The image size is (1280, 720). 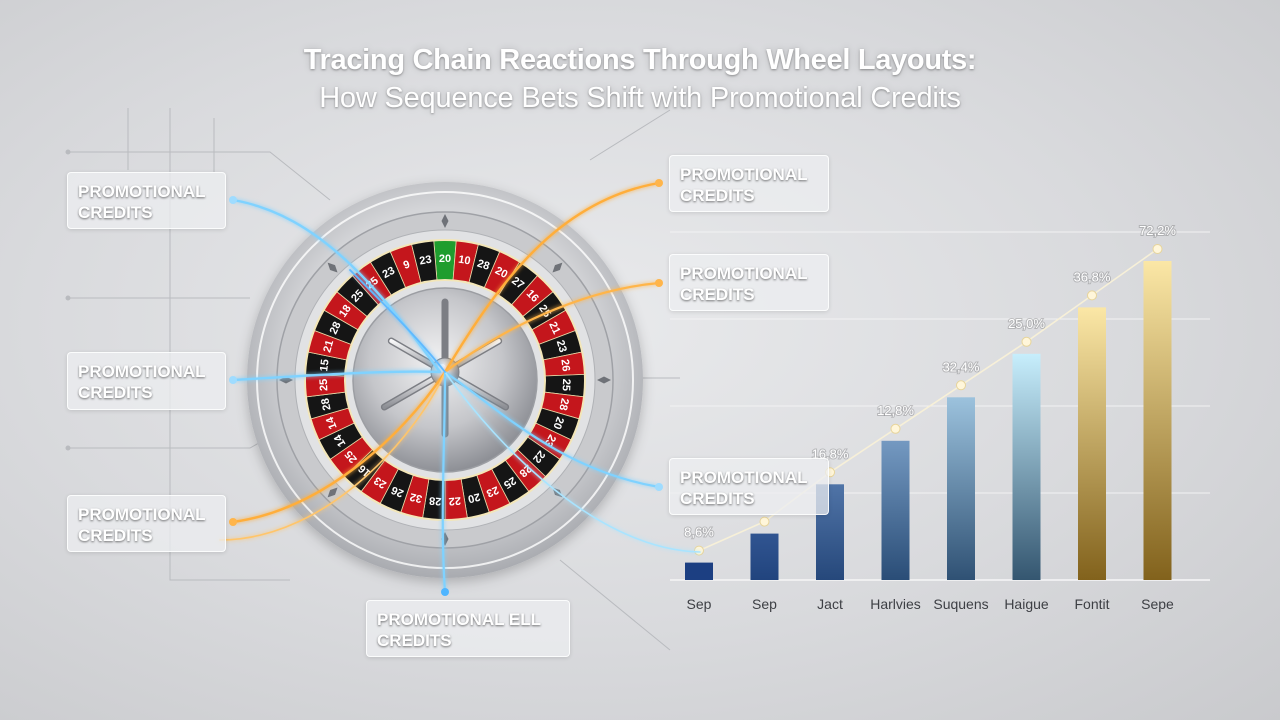 What do you see at coordinates (830, 604) in the screenshot?
I see `category-label: Jact` at bounding box center [830, 604].